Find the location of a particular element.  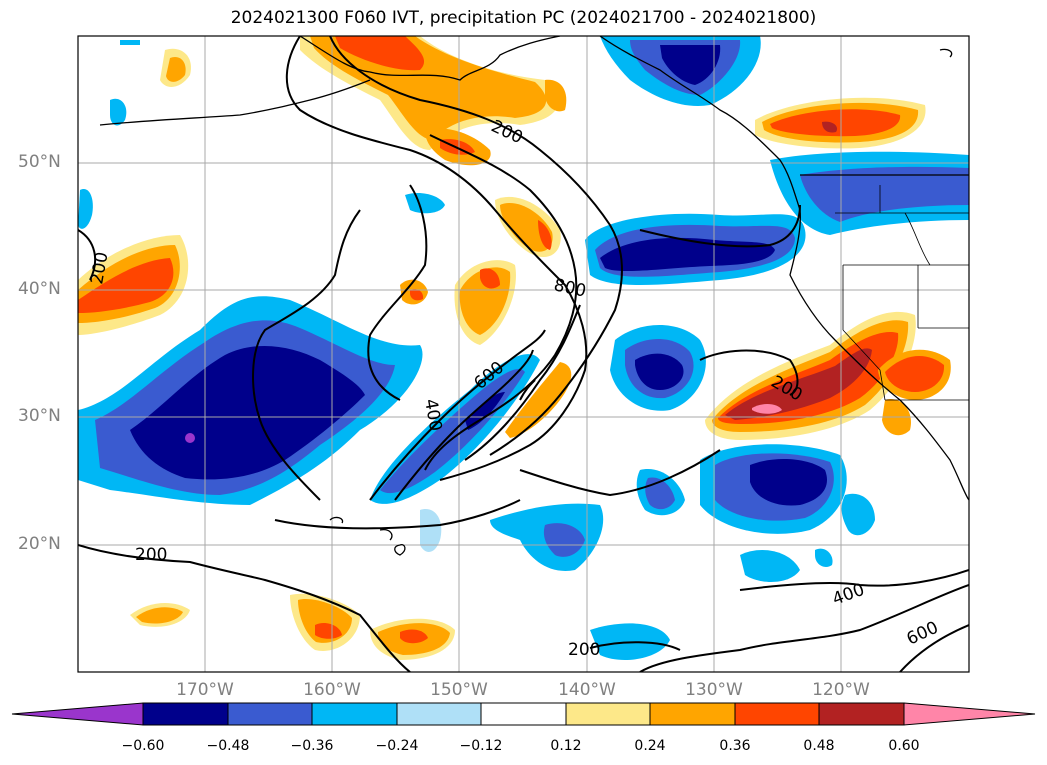

latitude-label: 50°N is located at coordinates (39, 162).